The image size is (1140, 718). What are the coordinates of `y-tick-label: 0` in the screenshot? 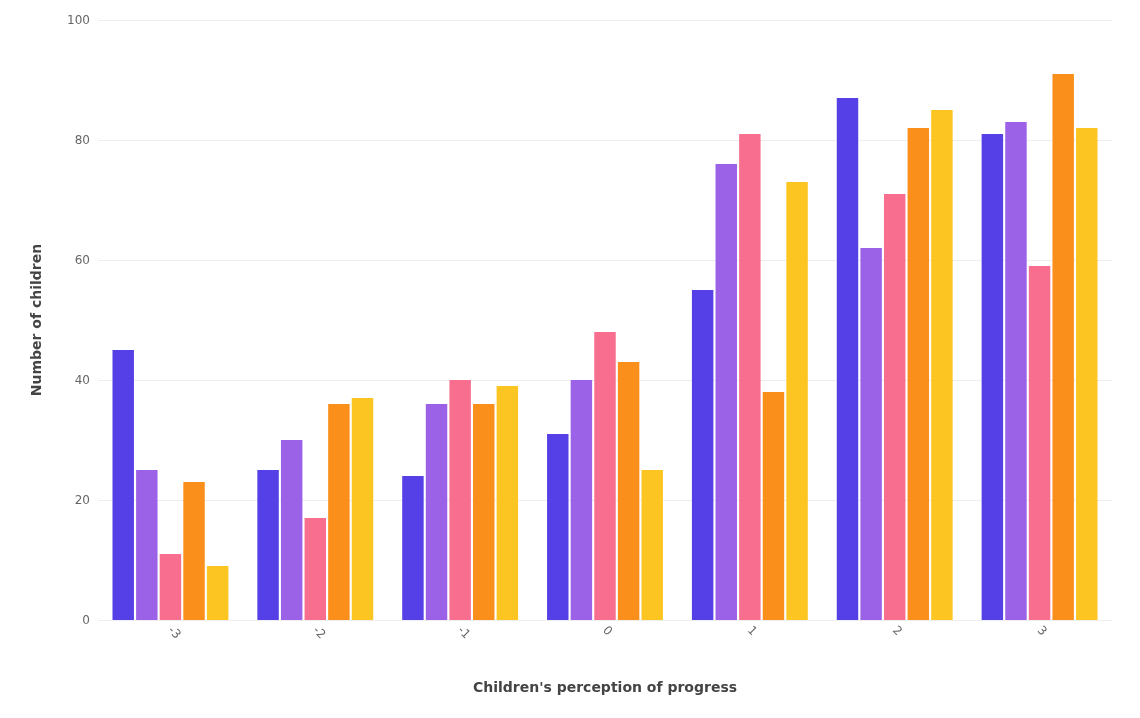 It's located at (86, 620).